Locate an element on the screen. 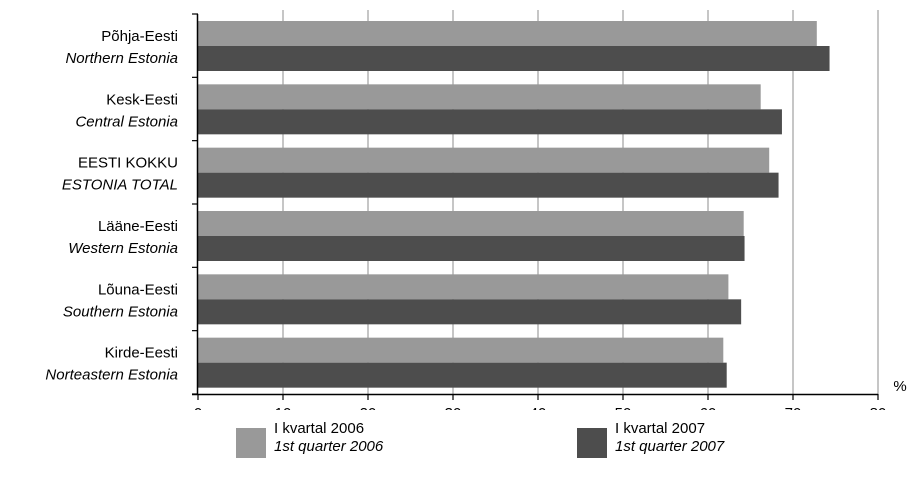 The image size is (909, 488). legend-item-2007: I kvartal 2007 1st quarter 2007 is located at coordinates (650, 439).